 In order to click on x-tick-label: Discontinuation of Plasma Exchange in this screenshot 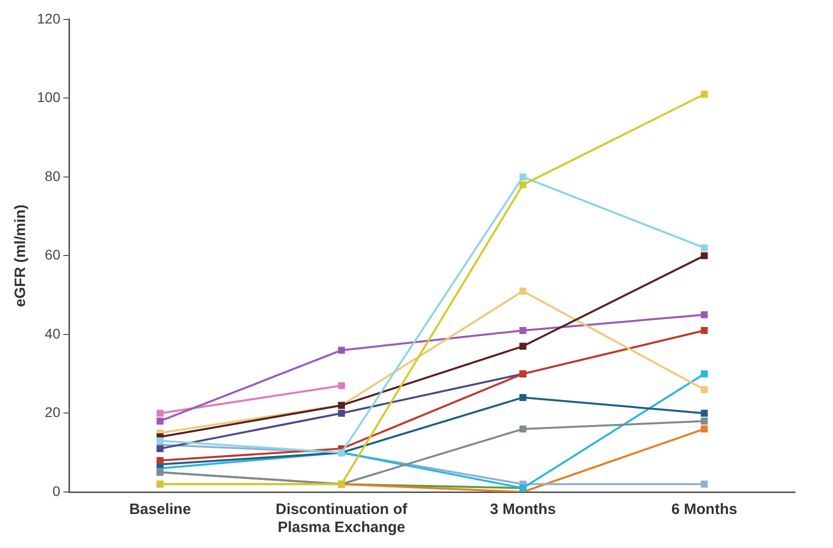, I will do `click(342, 518)`.